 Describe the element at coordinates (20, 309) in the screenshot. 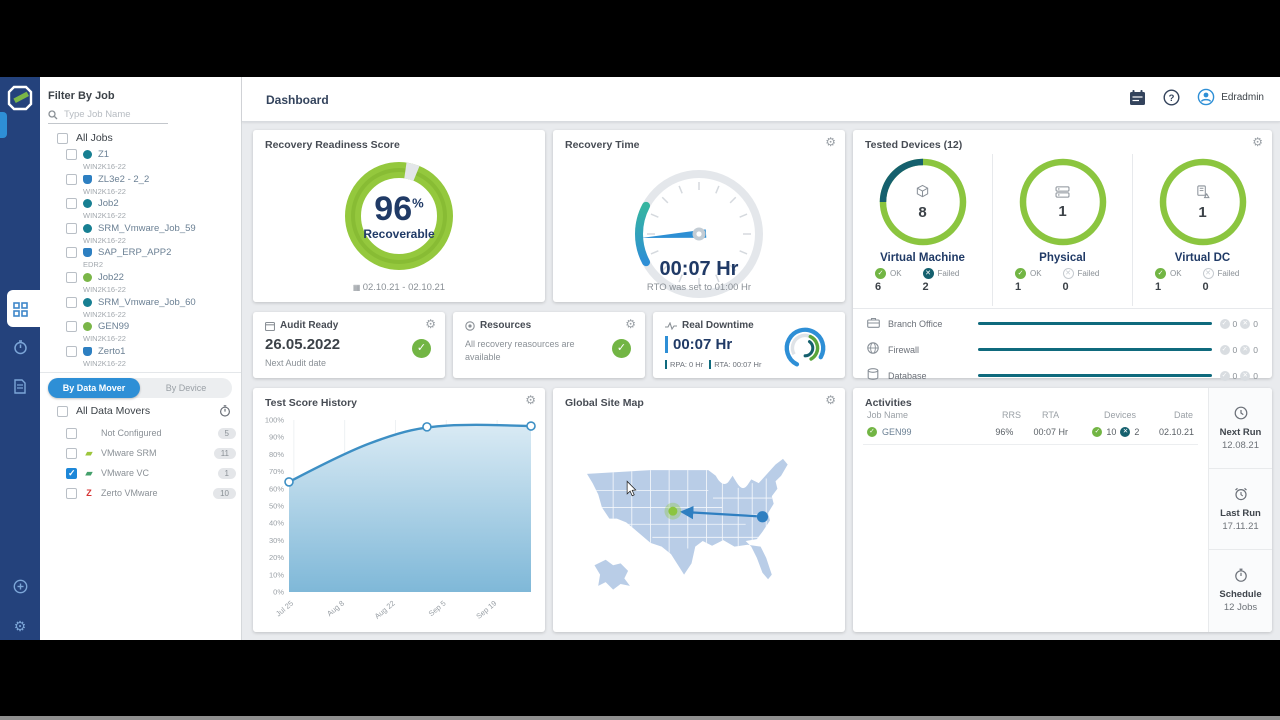

I see `nav-dashboard-icon` at that location.